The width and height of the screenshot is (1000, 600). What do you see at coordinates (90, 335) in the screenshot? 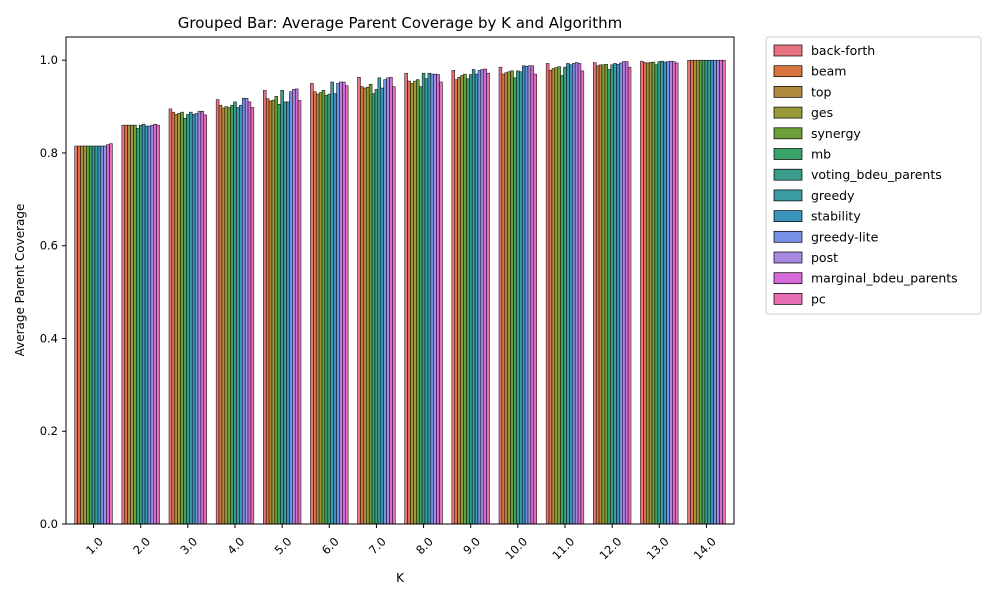
I see `bar-mb-k1.0` at bounding box center [90, 335].